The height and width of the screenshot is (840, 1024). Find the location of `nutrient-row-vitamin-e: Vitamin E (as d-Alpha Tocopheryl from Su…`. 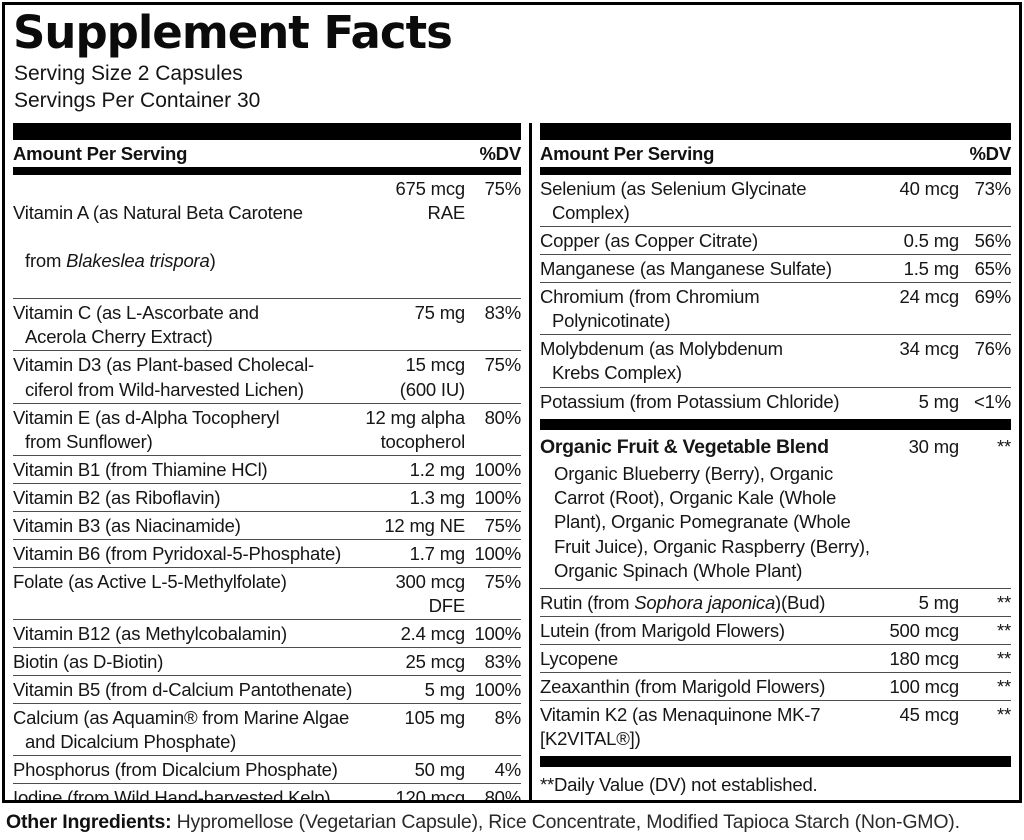

nutrient-row-vitamin-e: Vitamin E (as d-Alpha Tocopheryl from Su… is located at coordinates (267, 430).